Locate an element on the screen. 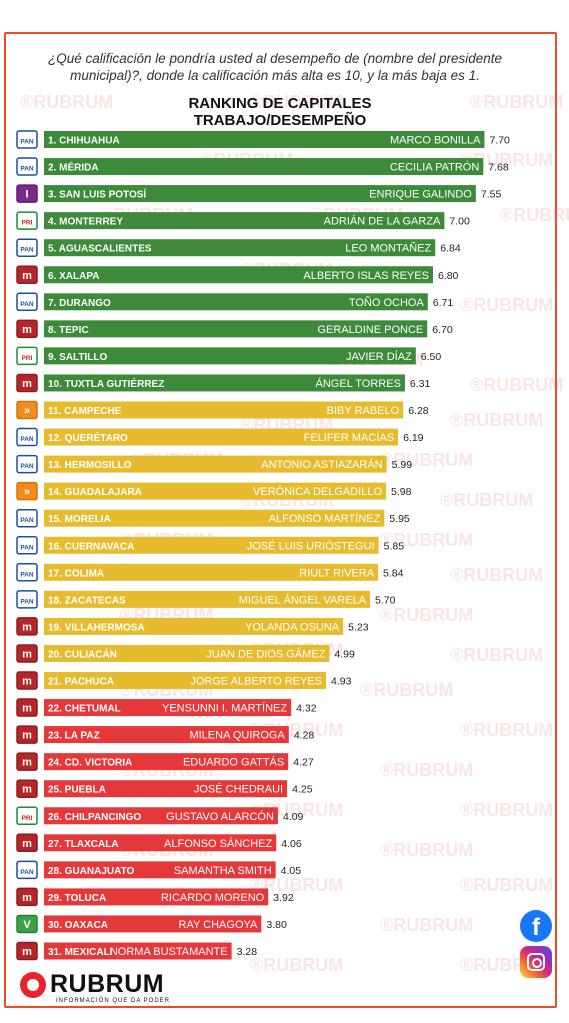 Image resolution: width=569 pixels, height=1023 pixels. party-logo-text: I is located at coordinates (26, 195).